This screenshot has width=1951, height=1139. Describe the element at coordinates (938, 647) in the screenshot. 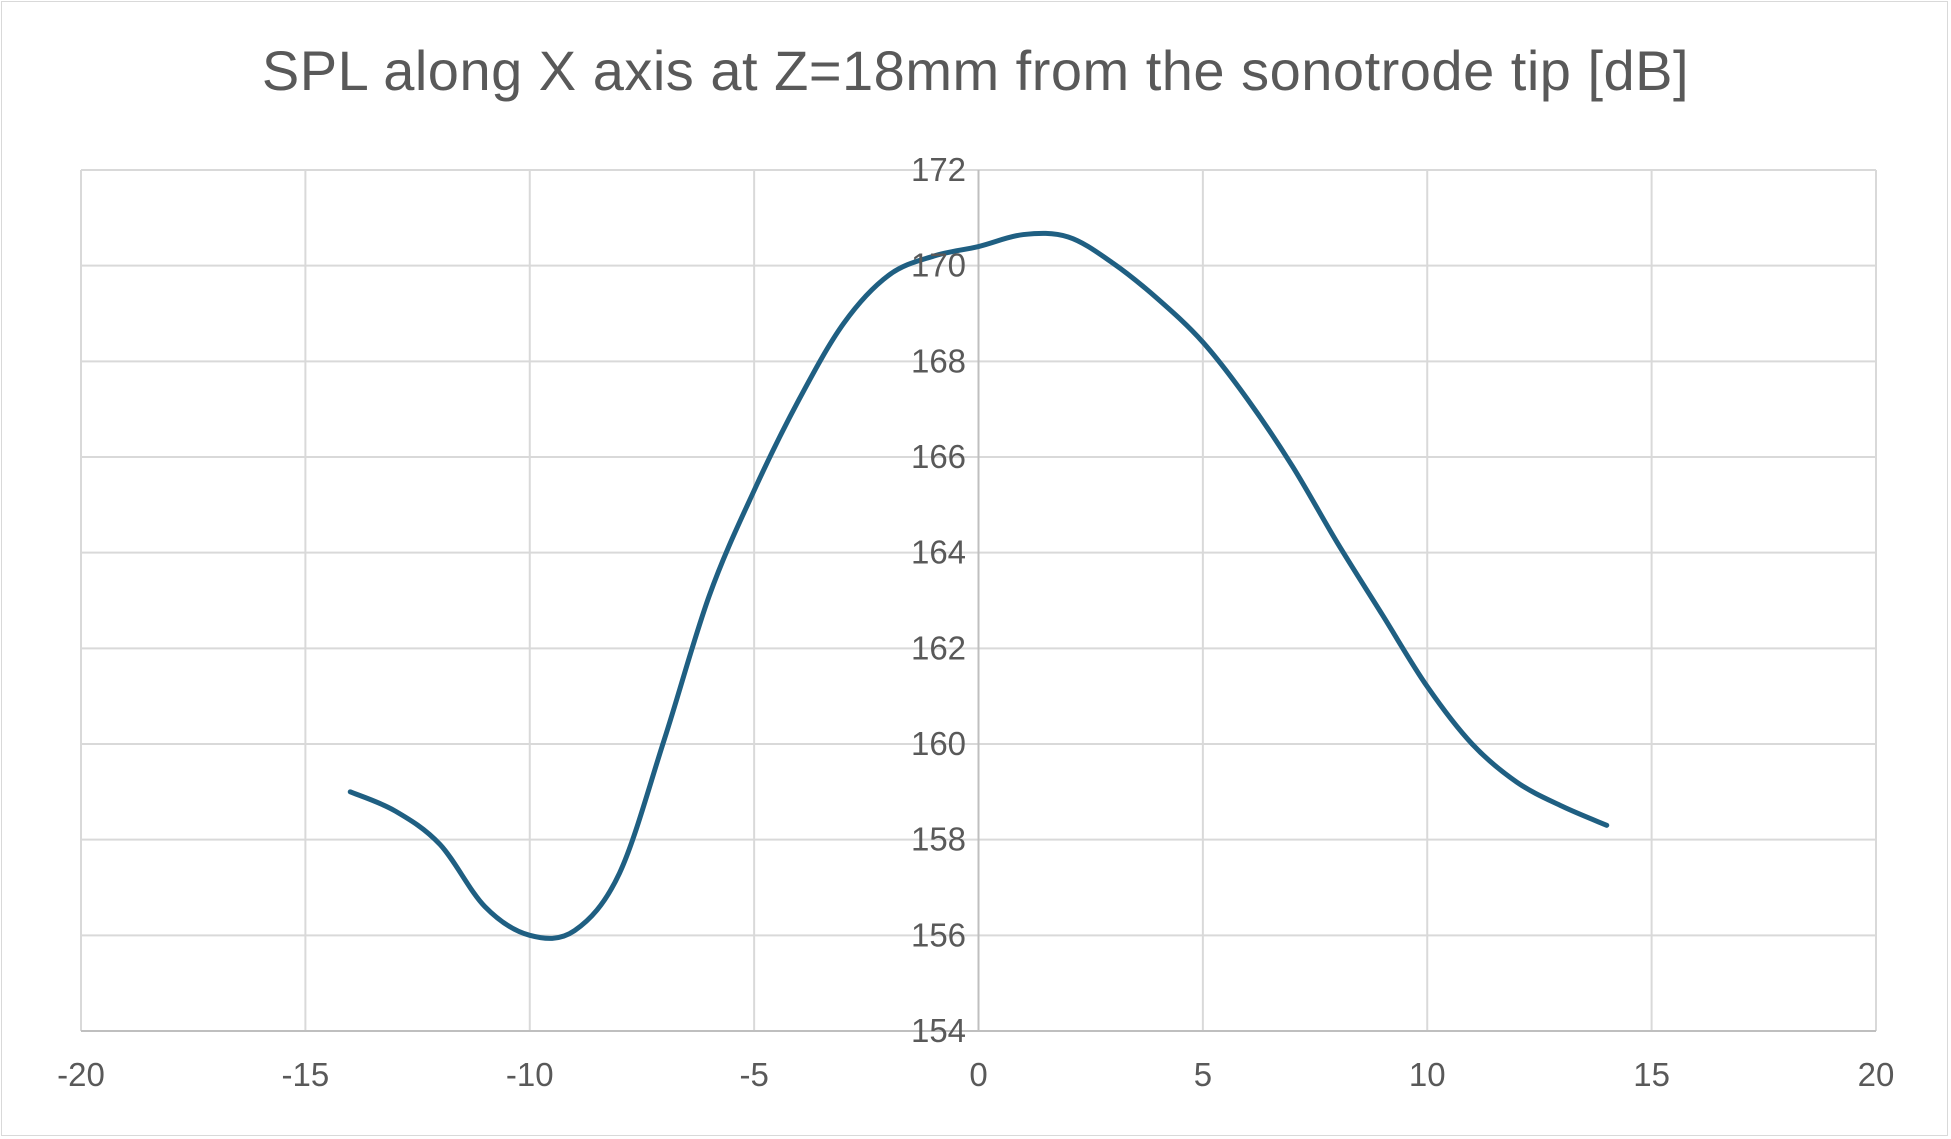

I see `y-tick-label: 162` at that location.